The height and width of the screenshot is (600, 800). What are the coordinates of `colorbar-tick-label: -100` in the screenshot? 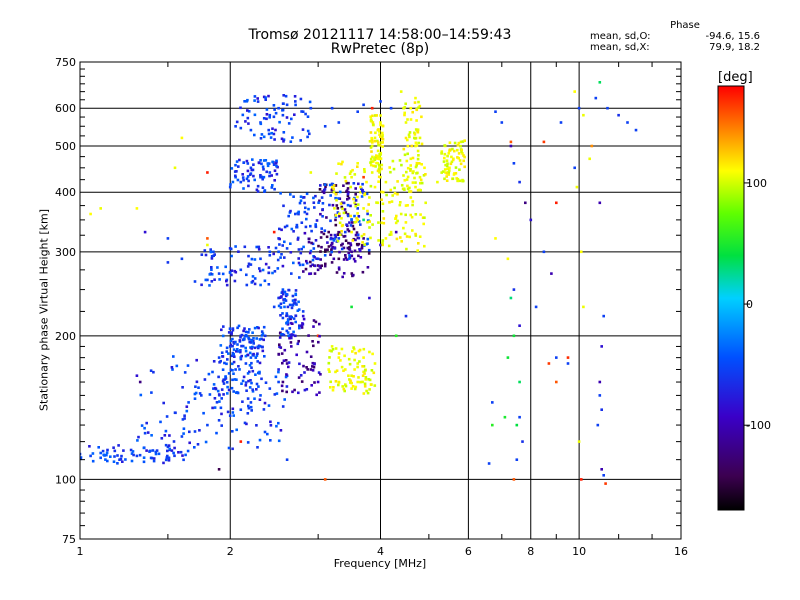 It's located at (758, 425).